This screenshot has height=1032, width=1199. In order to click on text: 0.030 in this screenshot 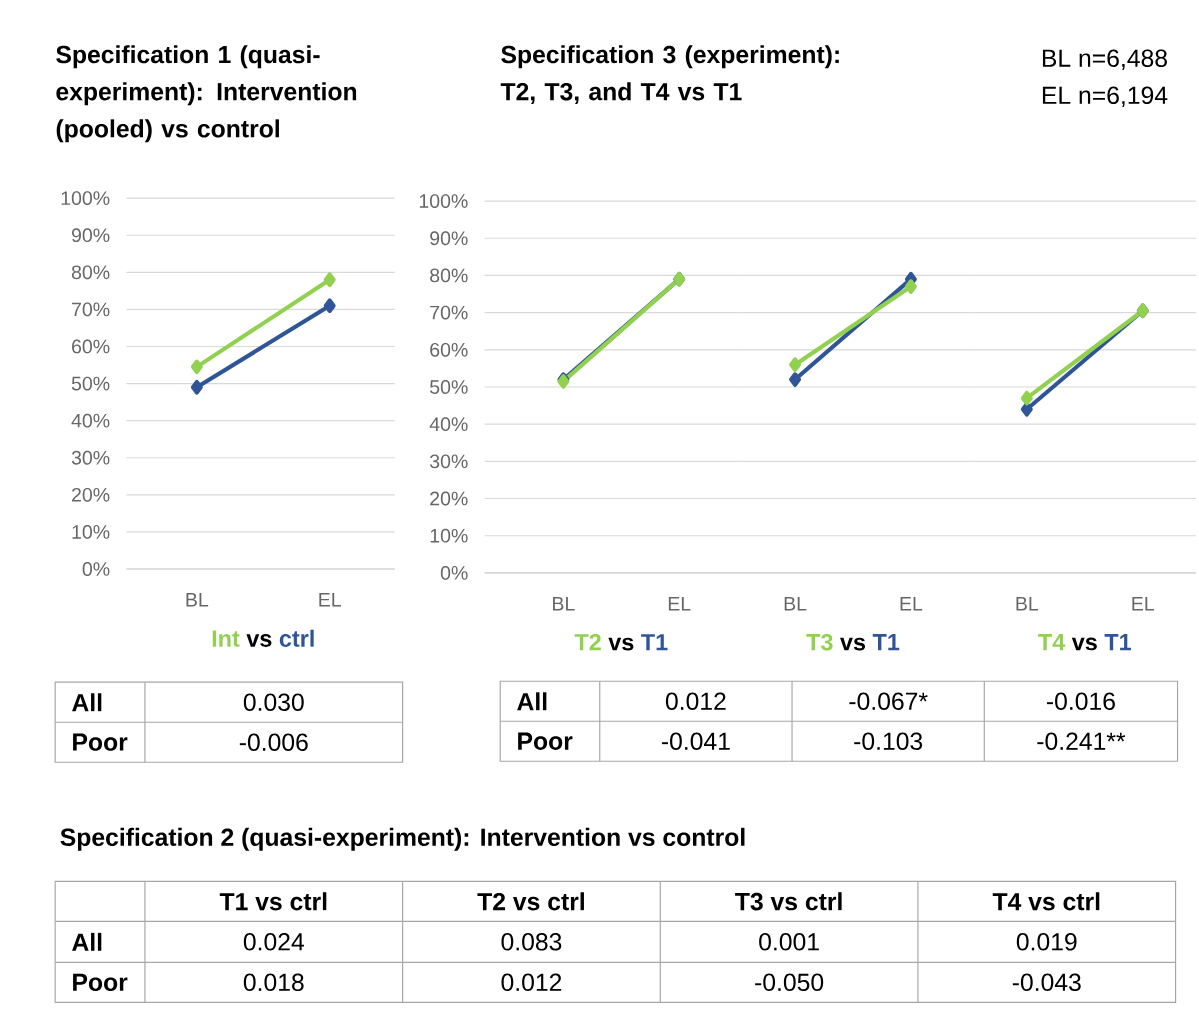, I will do `click(273, 702)`.